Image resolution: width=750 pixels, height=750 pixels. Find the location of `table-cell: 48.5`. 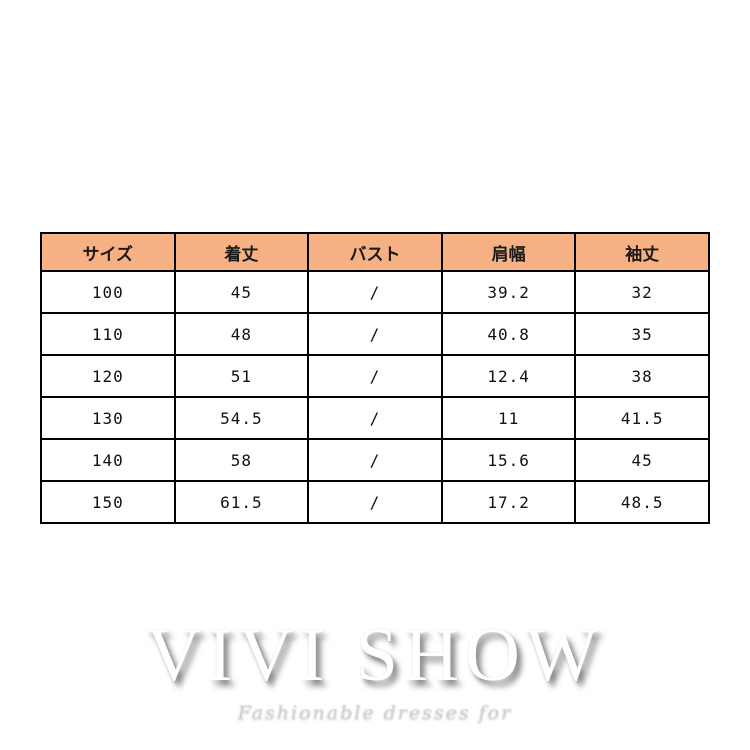

table-cell: 48.5 is located at coordinates (642, 502).